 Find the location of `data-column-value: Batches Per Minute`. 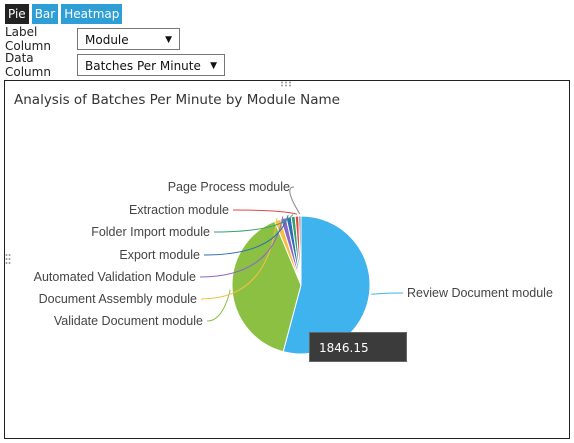

data-column-value: Batches Per Minute is located at coordinates (143, 66).